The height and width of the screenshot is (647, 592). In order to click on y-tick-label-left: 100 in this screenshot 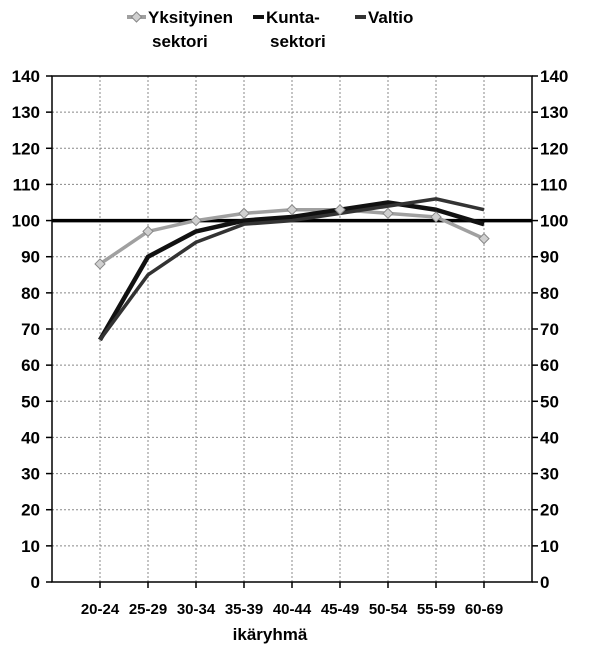, I will do `click(26, 221)`.